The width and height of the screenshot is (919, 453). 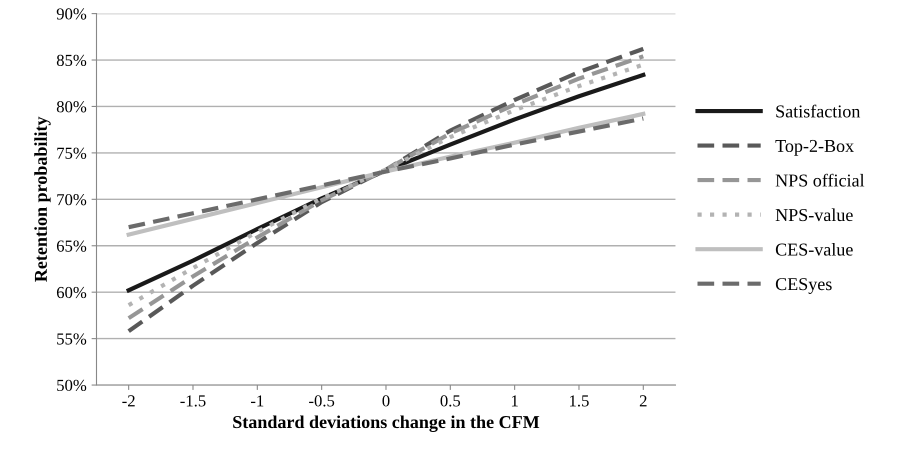 I want to click on x-tick-label: 2, so click(x=643, y=400).